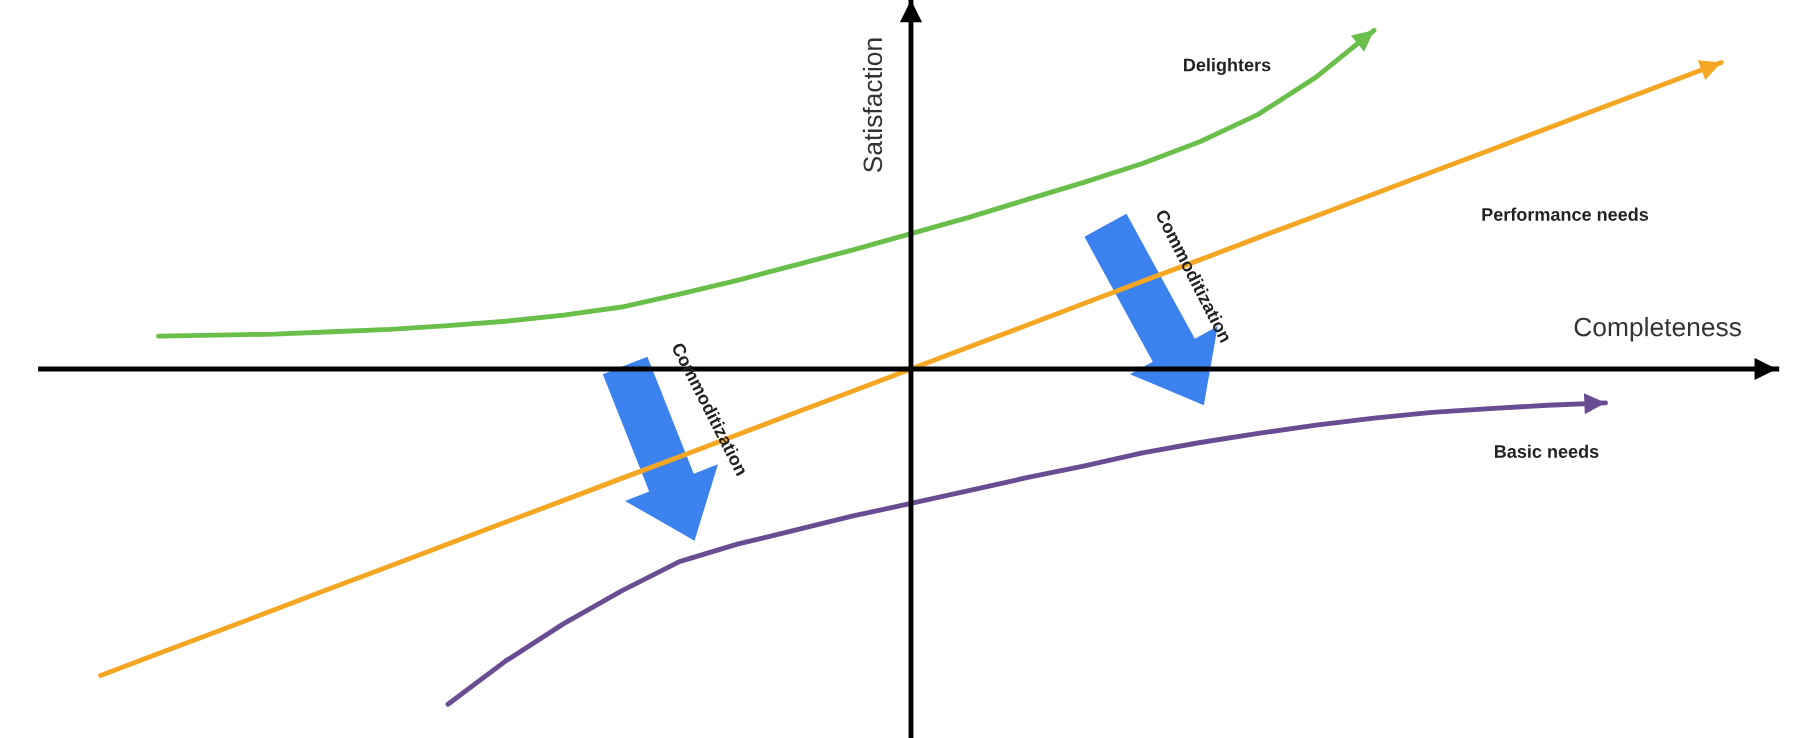 The width and height of the screenshot is (1815, 738). What do you see at coordinates (1657, 329) in the screenshot?
I see `x-axis-title: Completeness` at bounding box center [1657, 329].